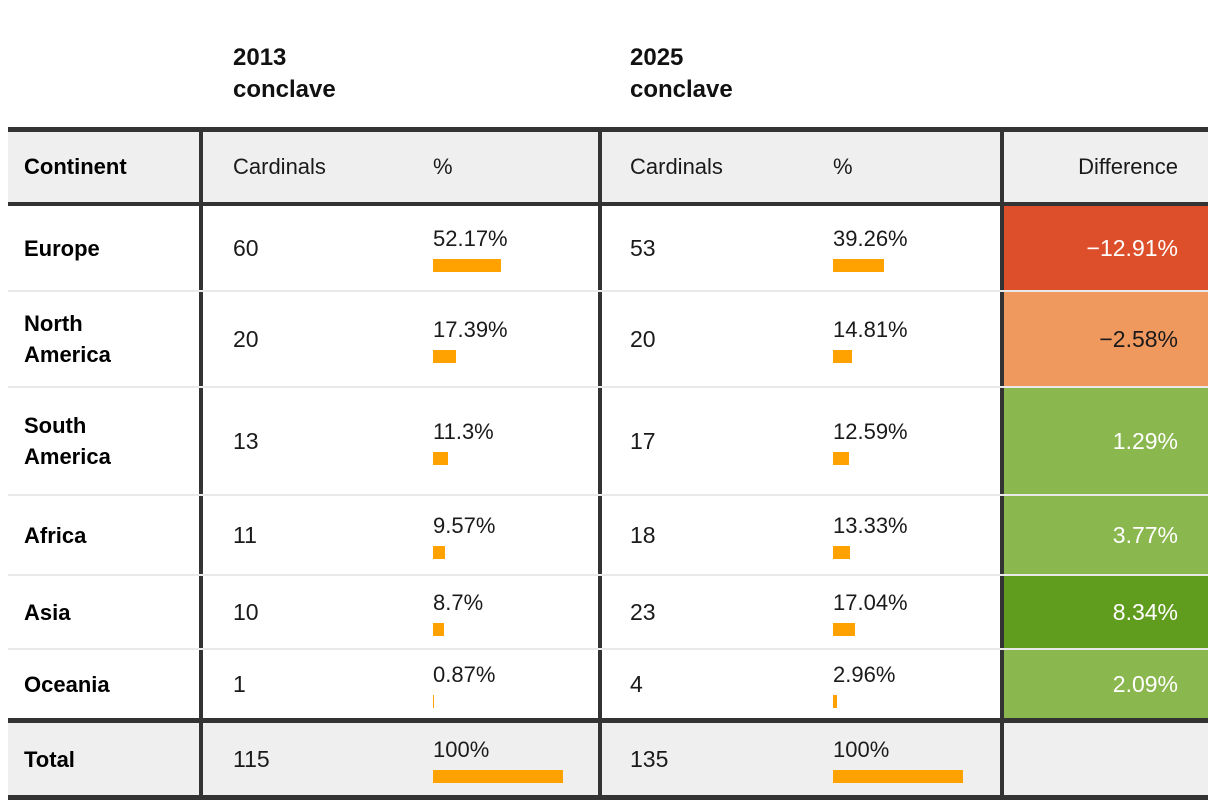 Image resolution: width=1220 pixels, height=806 pixels. I want to click on continent-cell: Asia, so click(103, 612).